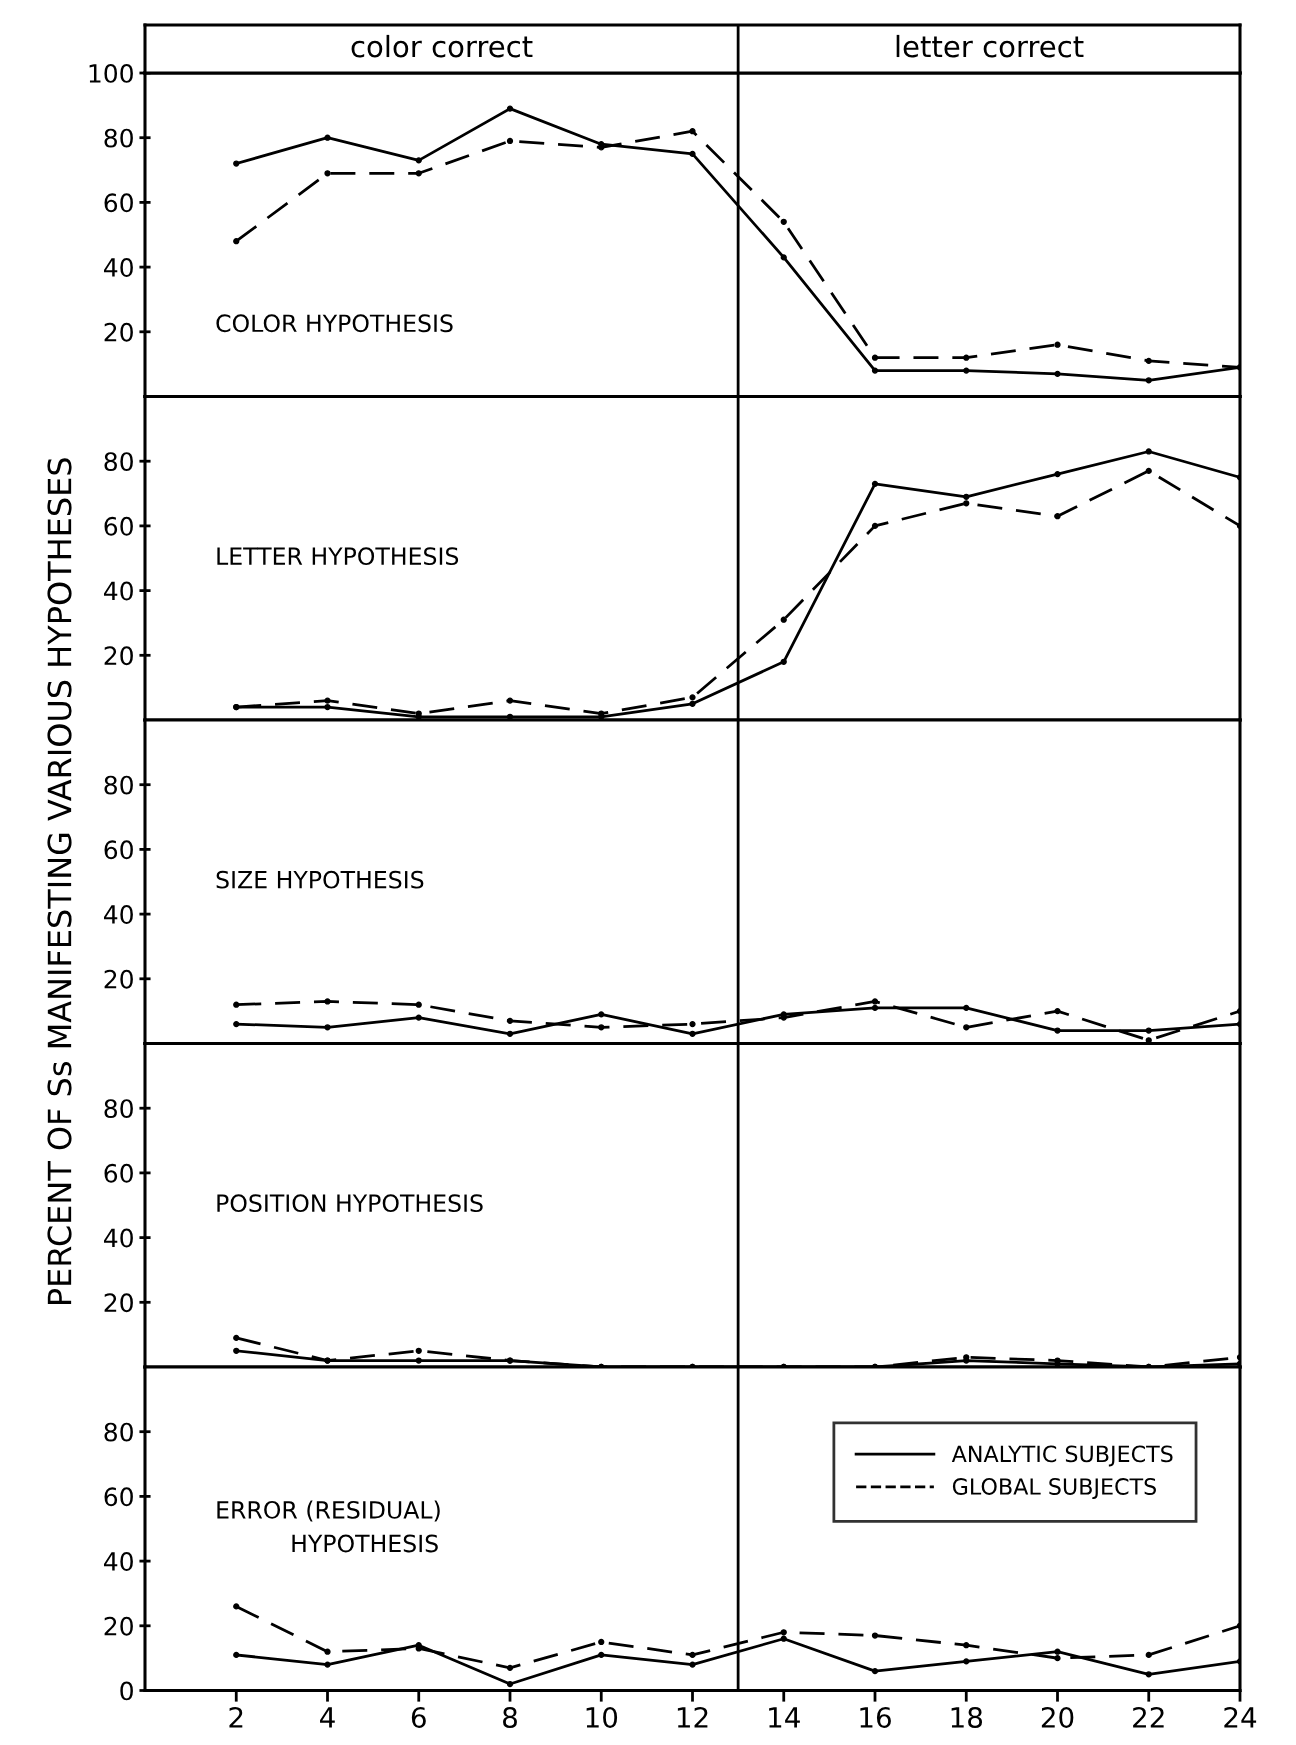 The height and width of the screenshot is (1745, 1296). What do you see at coordinates (875, 1717) in the screenshot?
I see `x-tick-label: 16` at bounding box center [875, 1717].